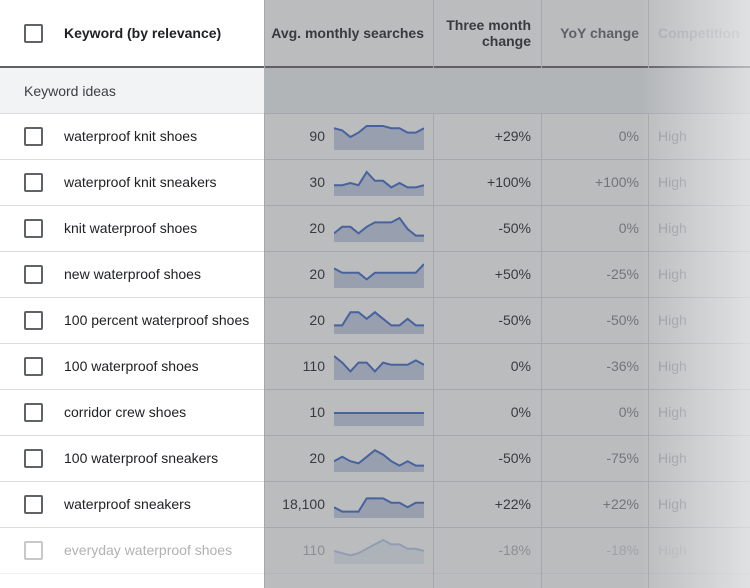 Image resolution: width=750 pixels, height=588 pixels. I want to click on yoy-change: -75%, so click(622, 458).